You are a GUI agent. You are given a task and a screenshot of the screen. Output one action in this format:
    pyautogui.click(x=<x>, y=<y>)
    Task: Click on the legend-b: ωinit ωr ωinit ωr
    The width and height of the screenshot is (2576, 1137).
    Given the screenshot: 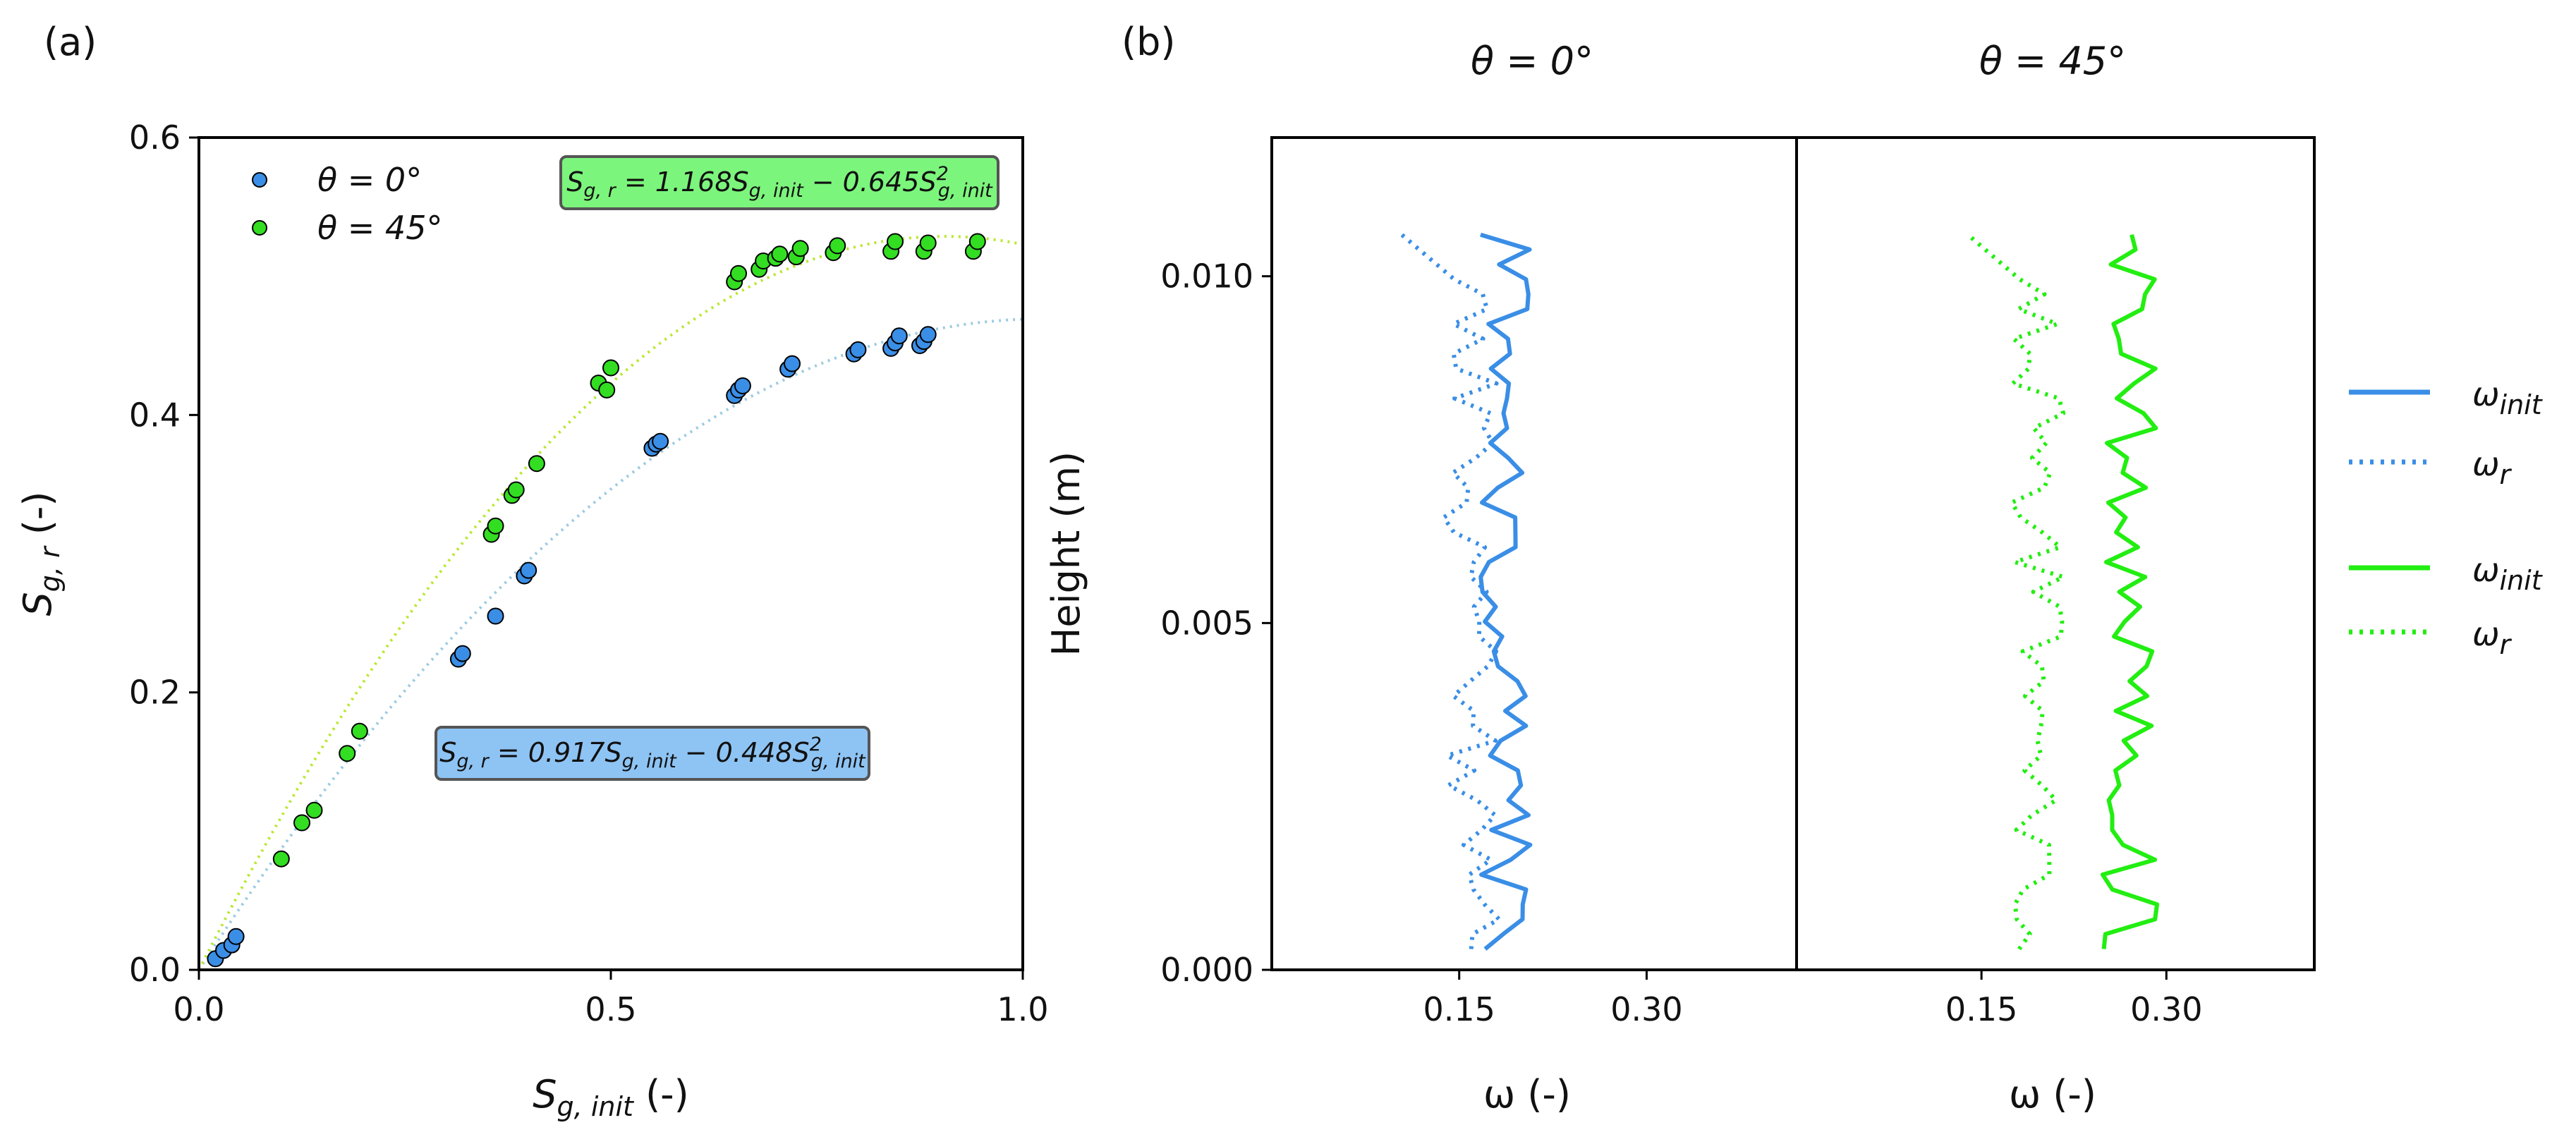 What is the action you would take?
    pyautogui.click(x=2446, y=517)
    